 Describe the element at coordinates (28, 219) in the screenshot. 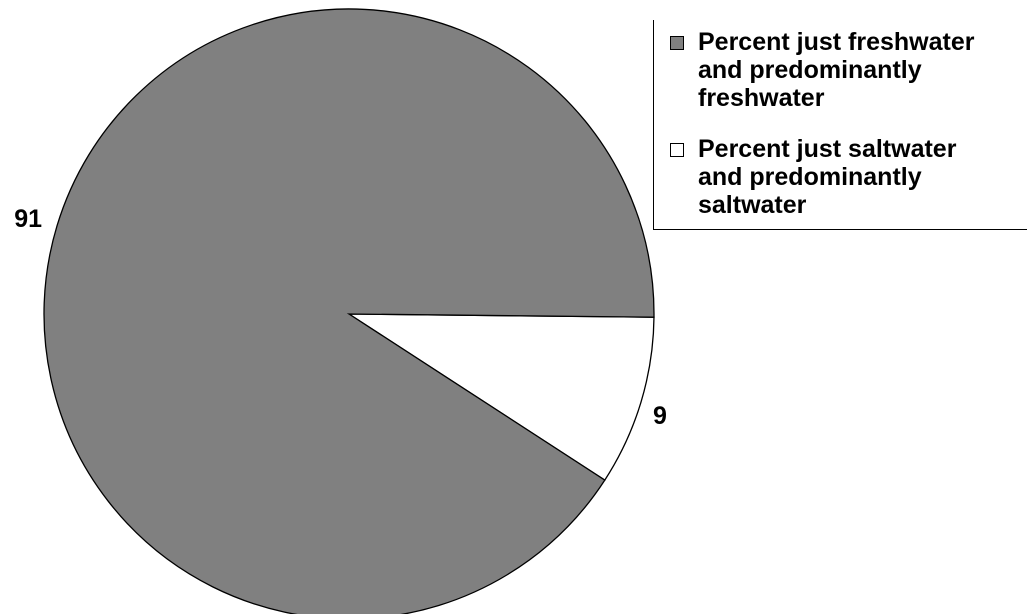

I see `data-label-freshwater: 91` at that location.